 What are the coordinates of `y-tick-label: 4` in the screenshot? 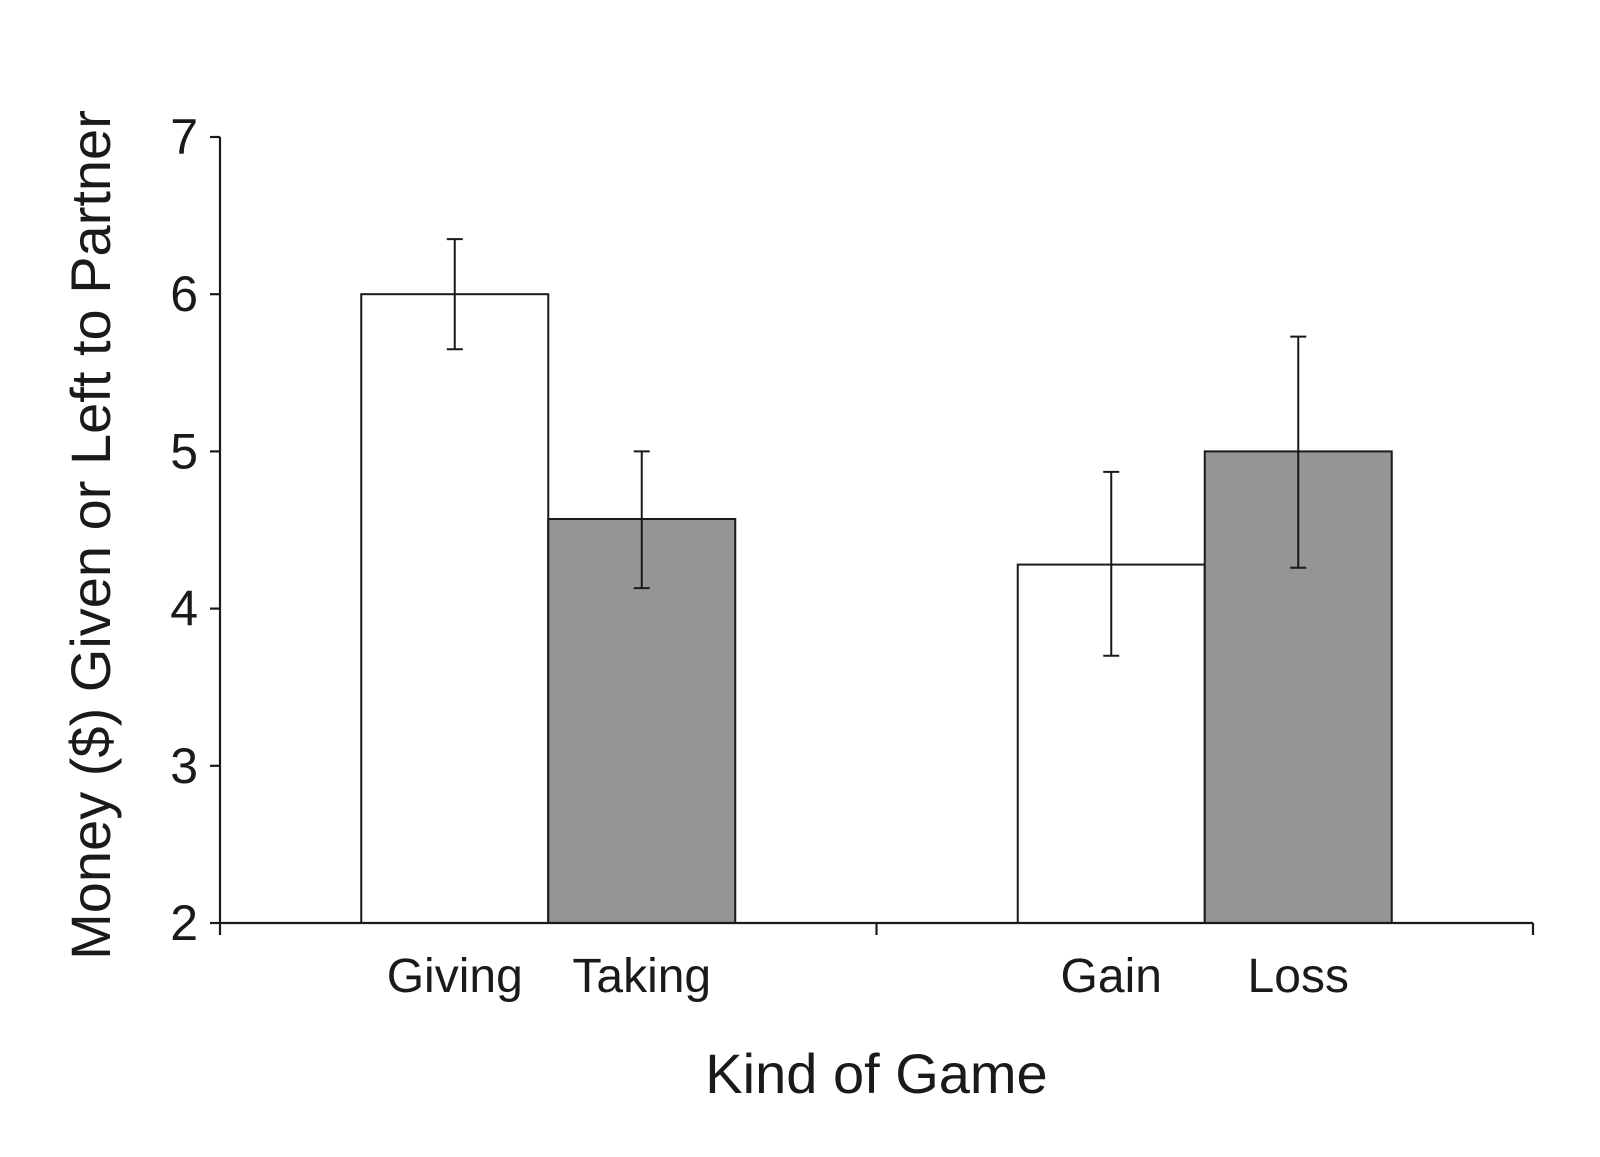 It's located at (184, 609).